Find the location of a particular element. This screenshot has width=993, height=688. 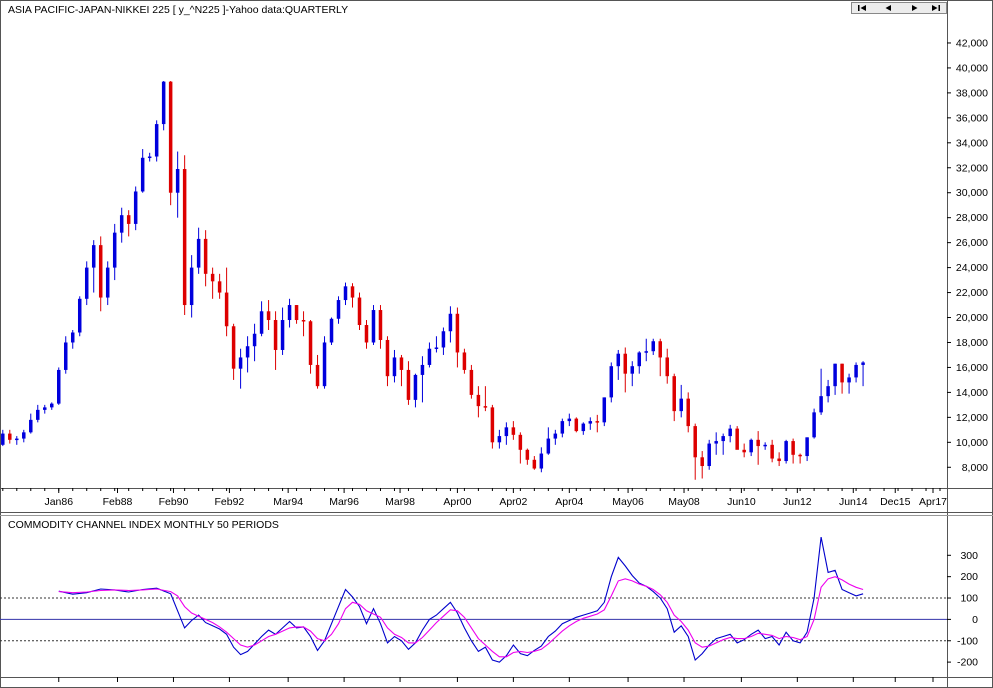

cci-y-axis: -200 -100 0 100 200 300 is located at coordinates (962, 609).